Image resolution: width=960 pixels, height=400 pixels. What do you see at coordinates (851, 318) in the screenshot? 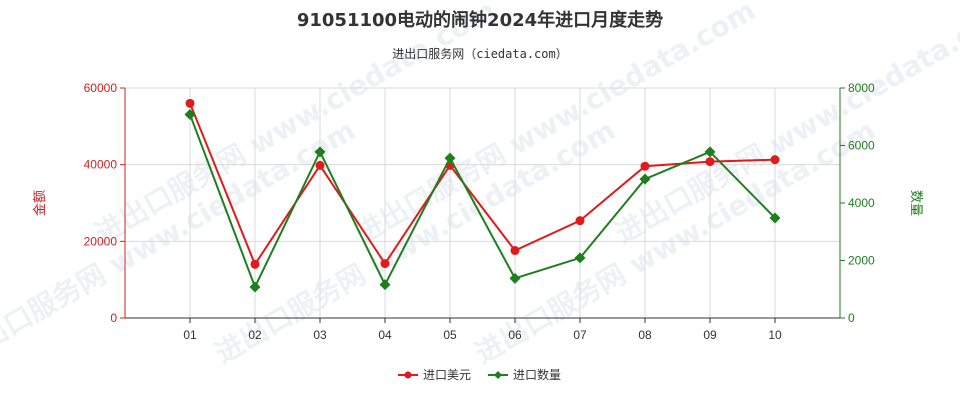
I see `y-right-tick-label: 0` at bounding box center [851, 318].